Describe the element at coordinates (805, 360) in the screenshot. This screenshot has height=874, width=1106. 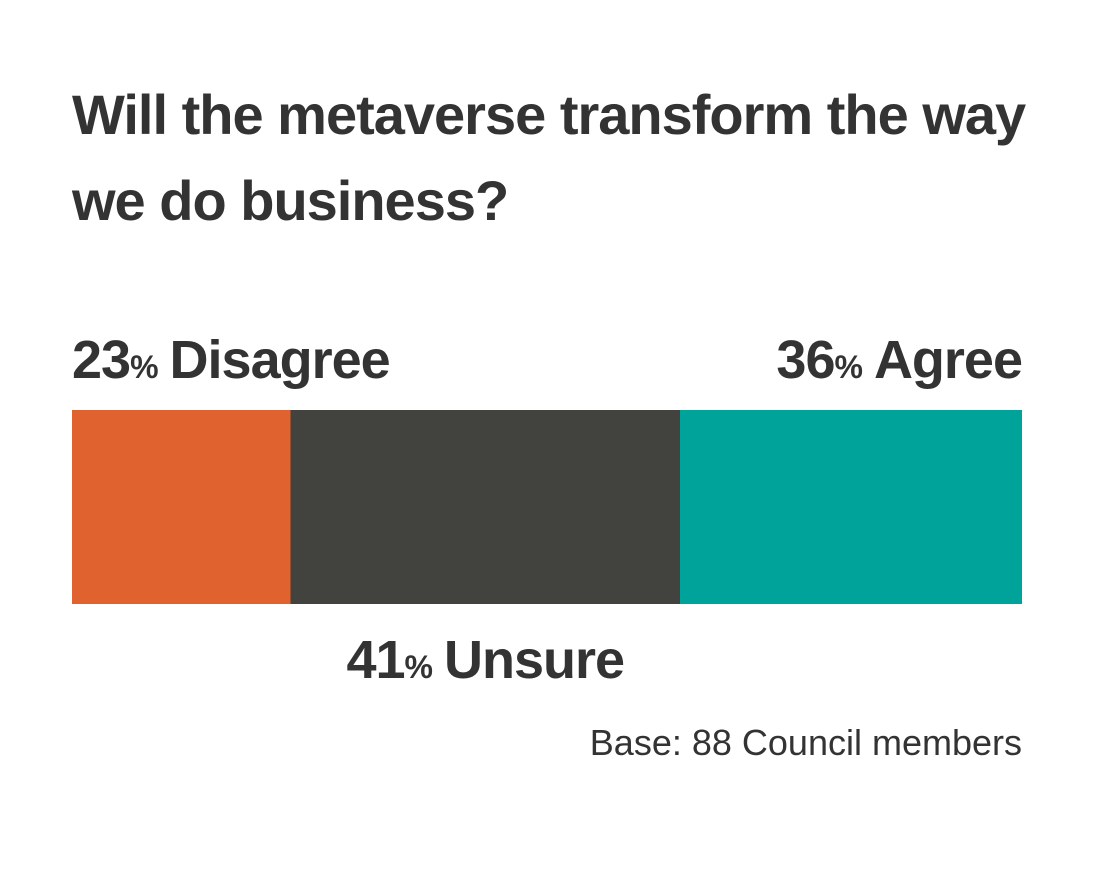
I see `value-label: 36` at that location.